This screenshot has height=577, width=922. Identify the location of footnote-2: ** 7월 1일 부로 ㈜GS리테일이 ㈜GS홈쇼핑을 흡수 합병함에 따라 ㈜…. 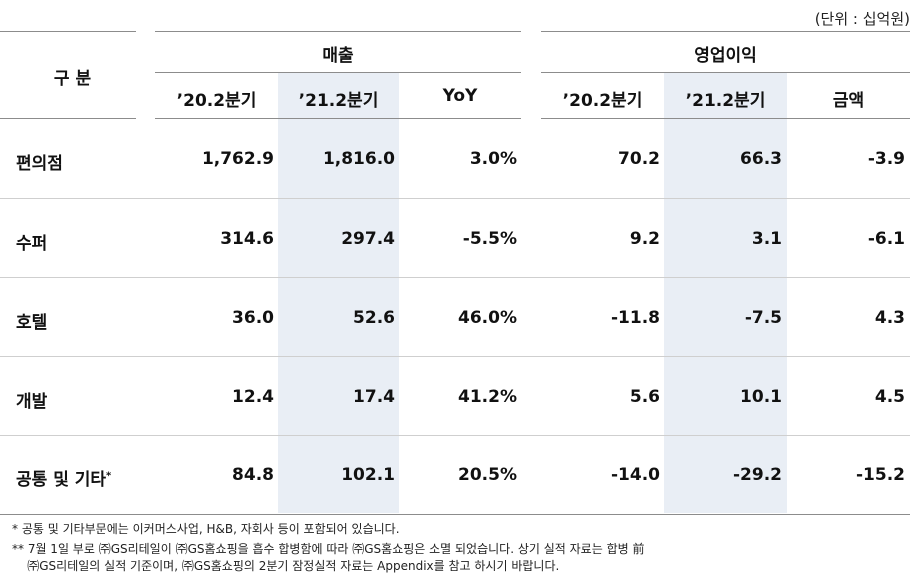
(328, 549).